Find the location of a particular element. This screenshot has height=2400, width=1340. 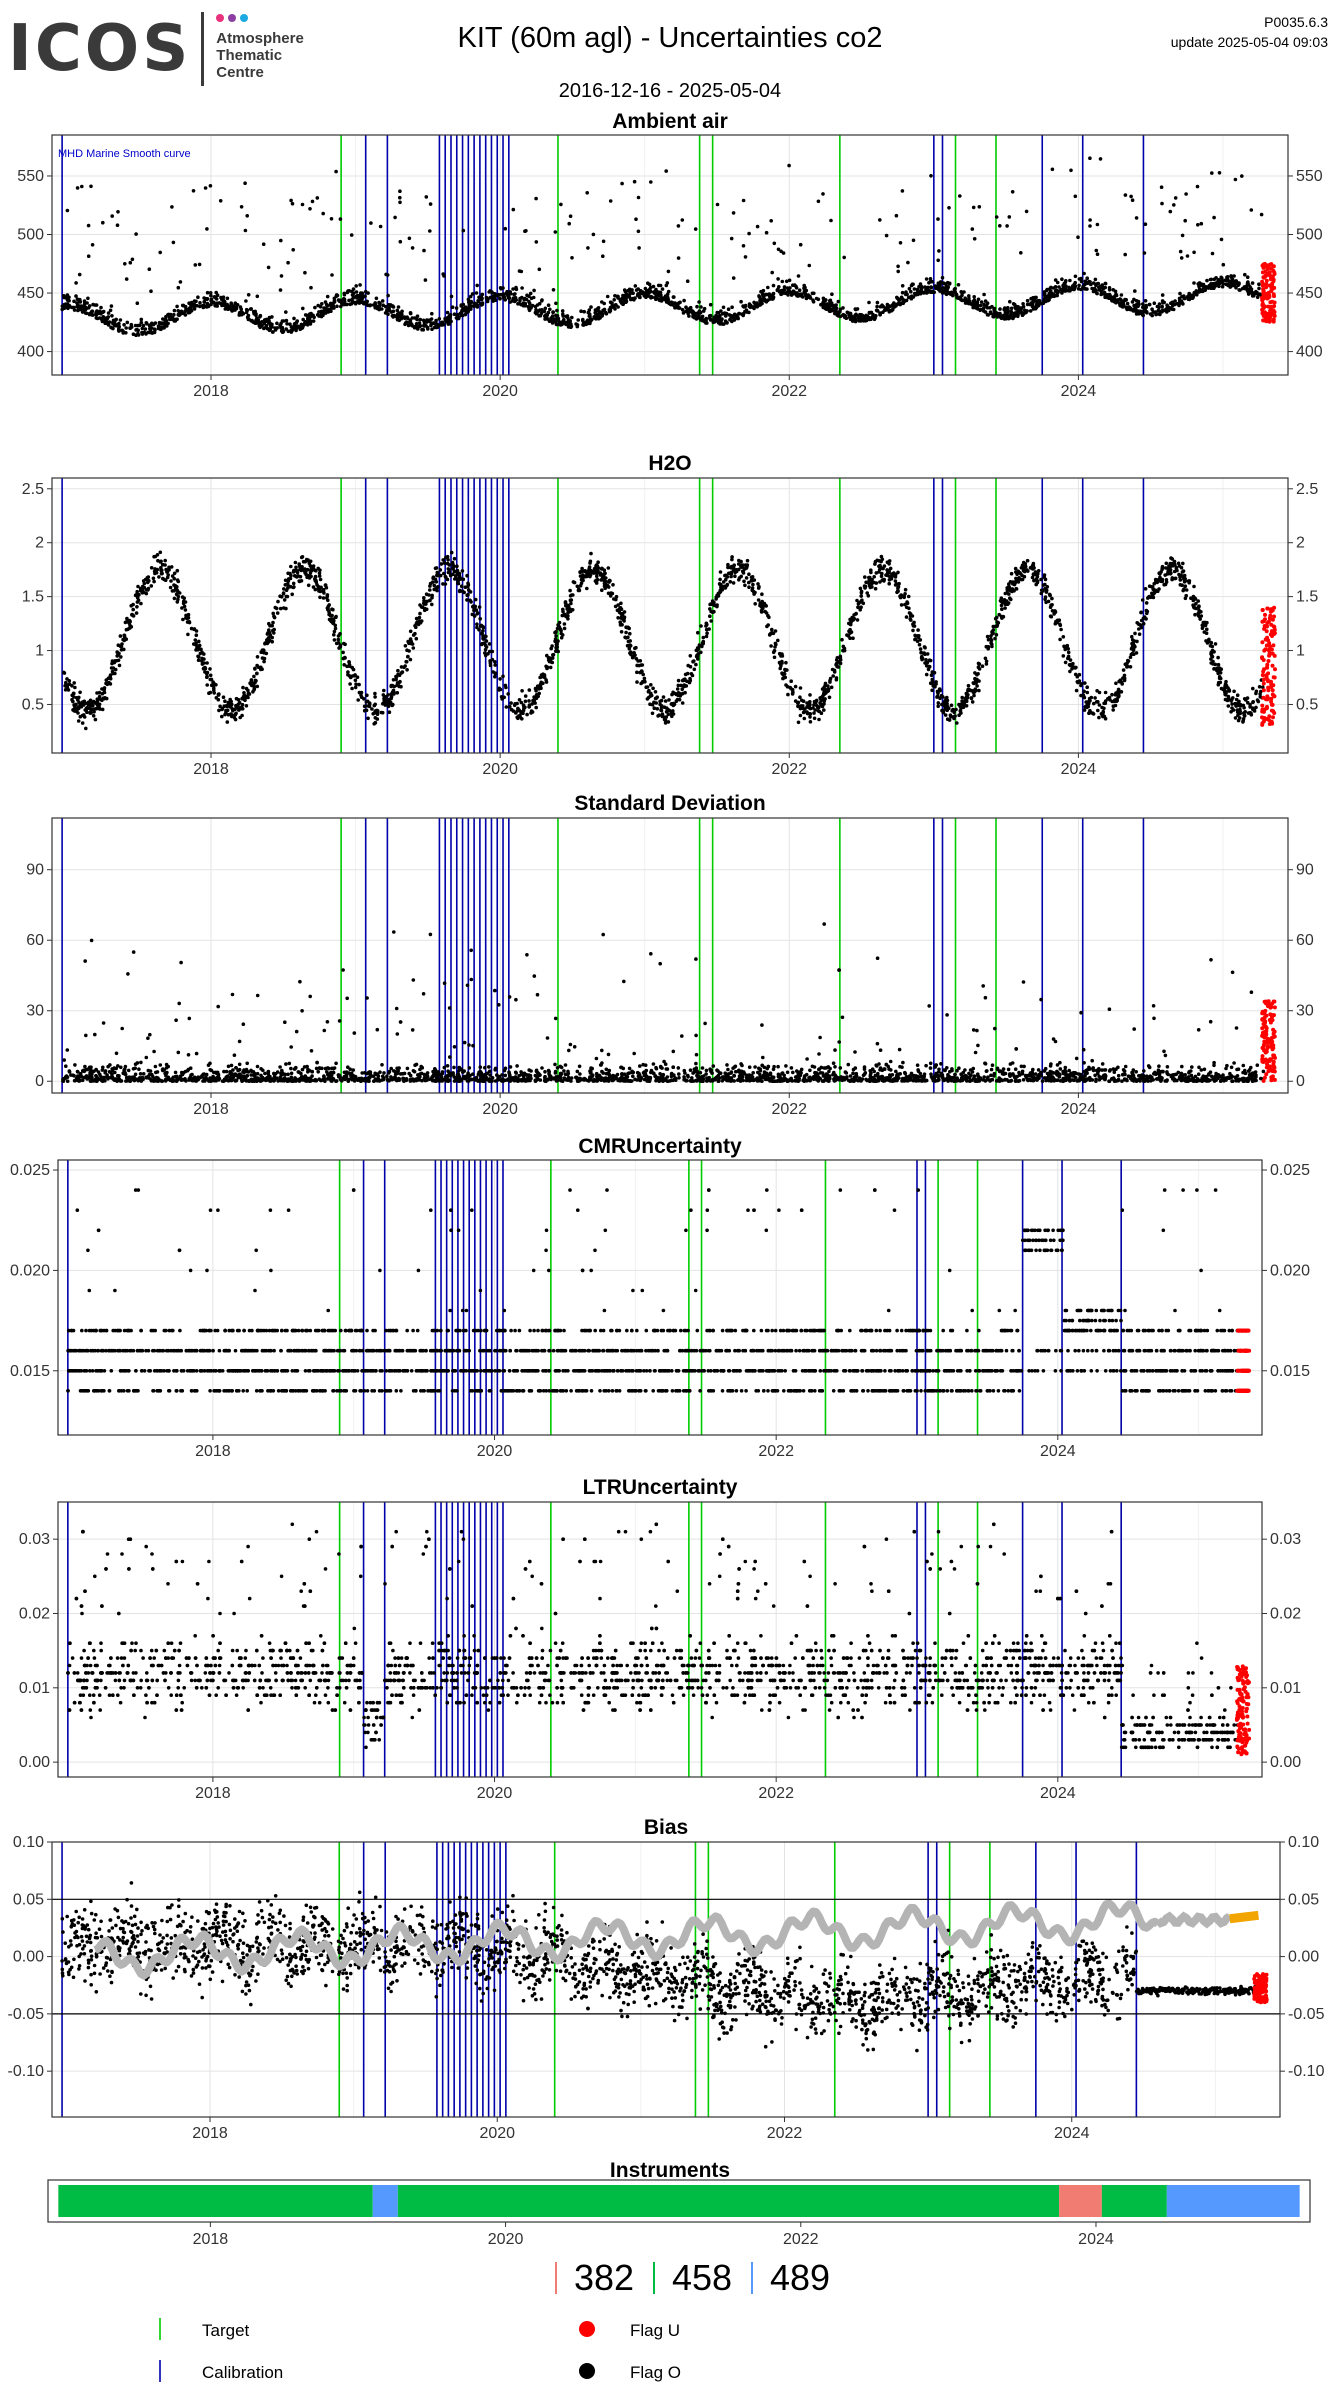

data-point-flag-u is located at coordinates (1269, 321).